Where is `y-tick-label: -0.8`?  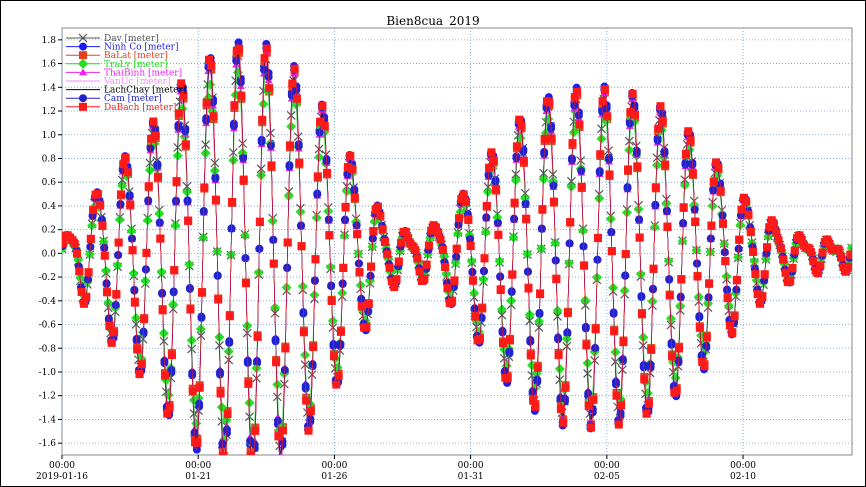
y-tick-label: -0.8 is located at coordinates (48, 349).